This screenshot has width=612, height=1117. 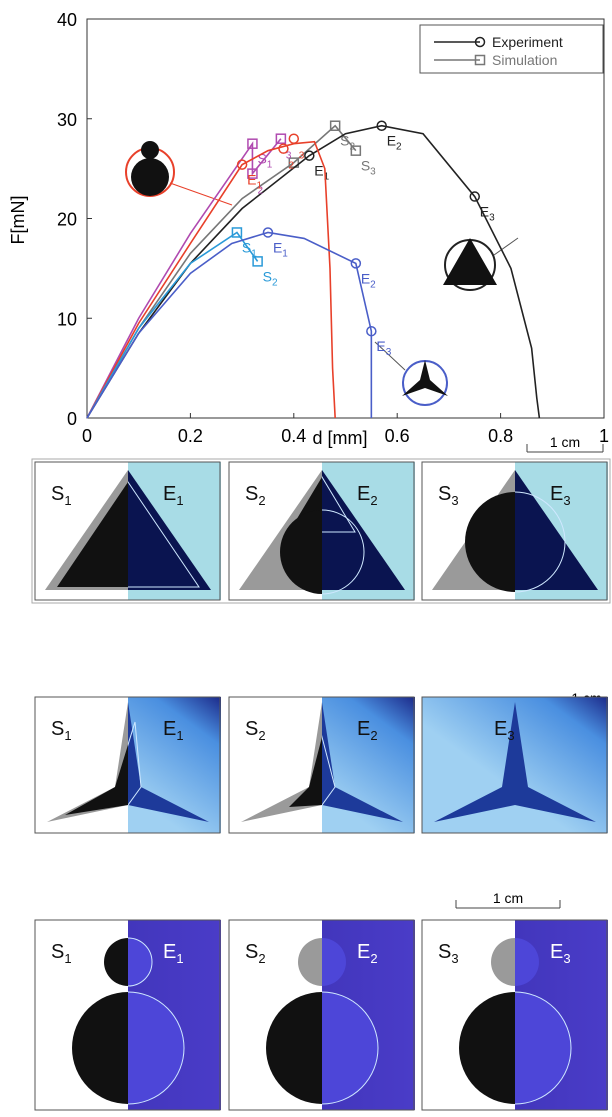 What do you see at coordinates (492, 218) in the screenshot?
I see `point-label-sub: 3` at bounding box center [492, 218].